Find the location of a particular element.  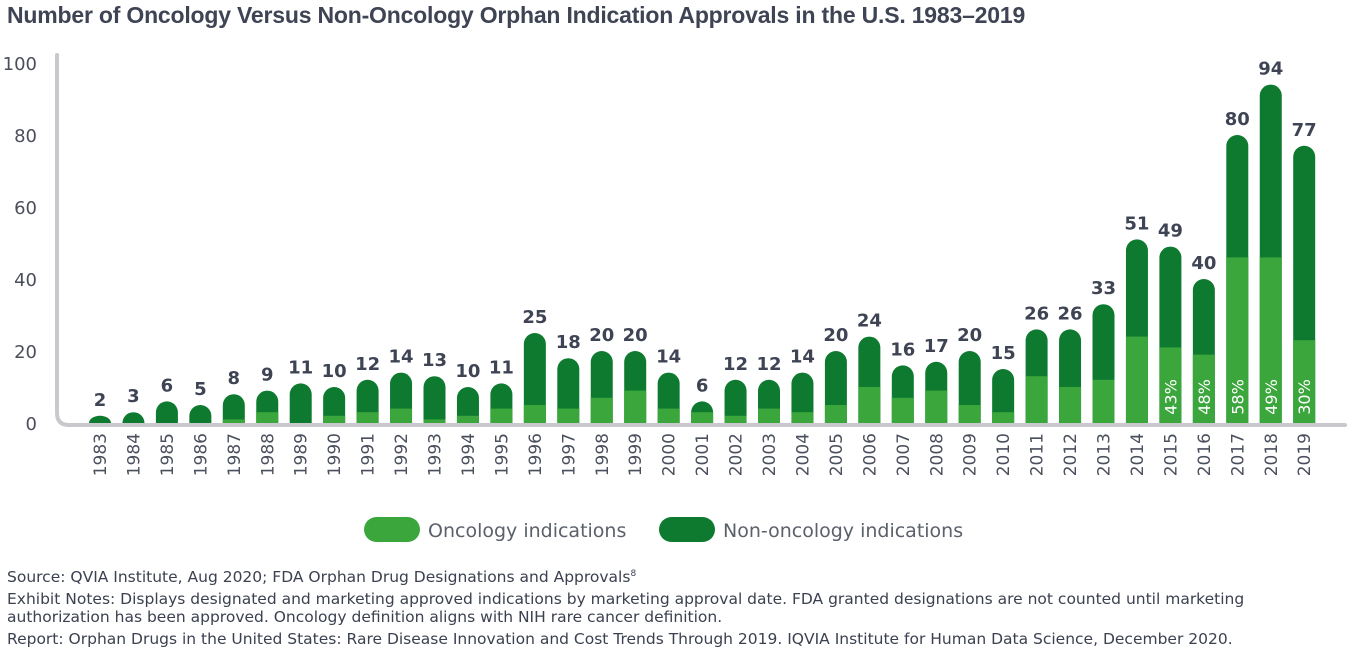

x-tick-label: 1983 is located at coordinates (101, 454).